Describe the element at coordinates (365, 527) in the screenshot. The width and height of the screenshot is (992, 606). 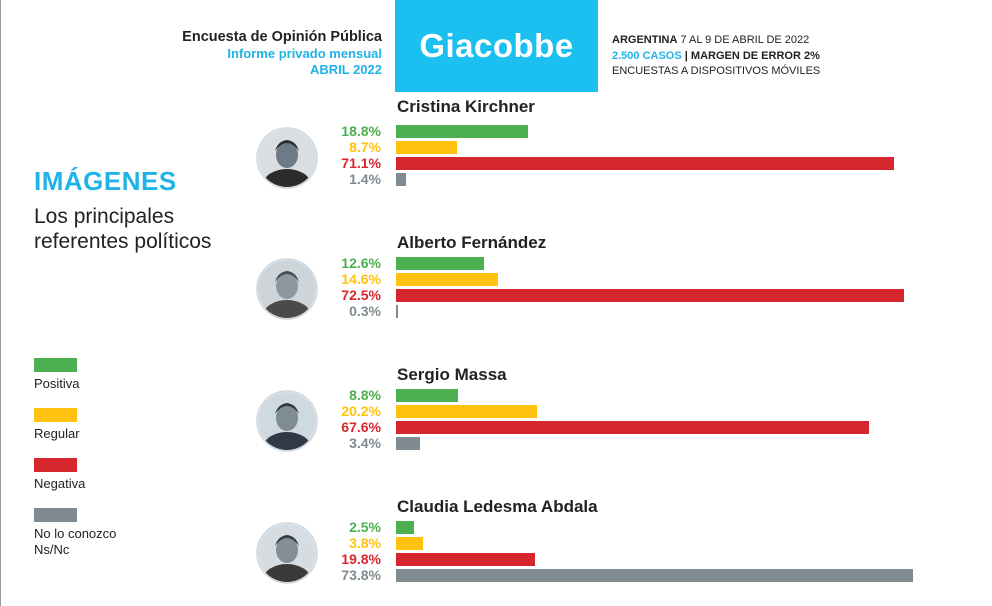
I see `bar-value-label: 2.5%` at that location.